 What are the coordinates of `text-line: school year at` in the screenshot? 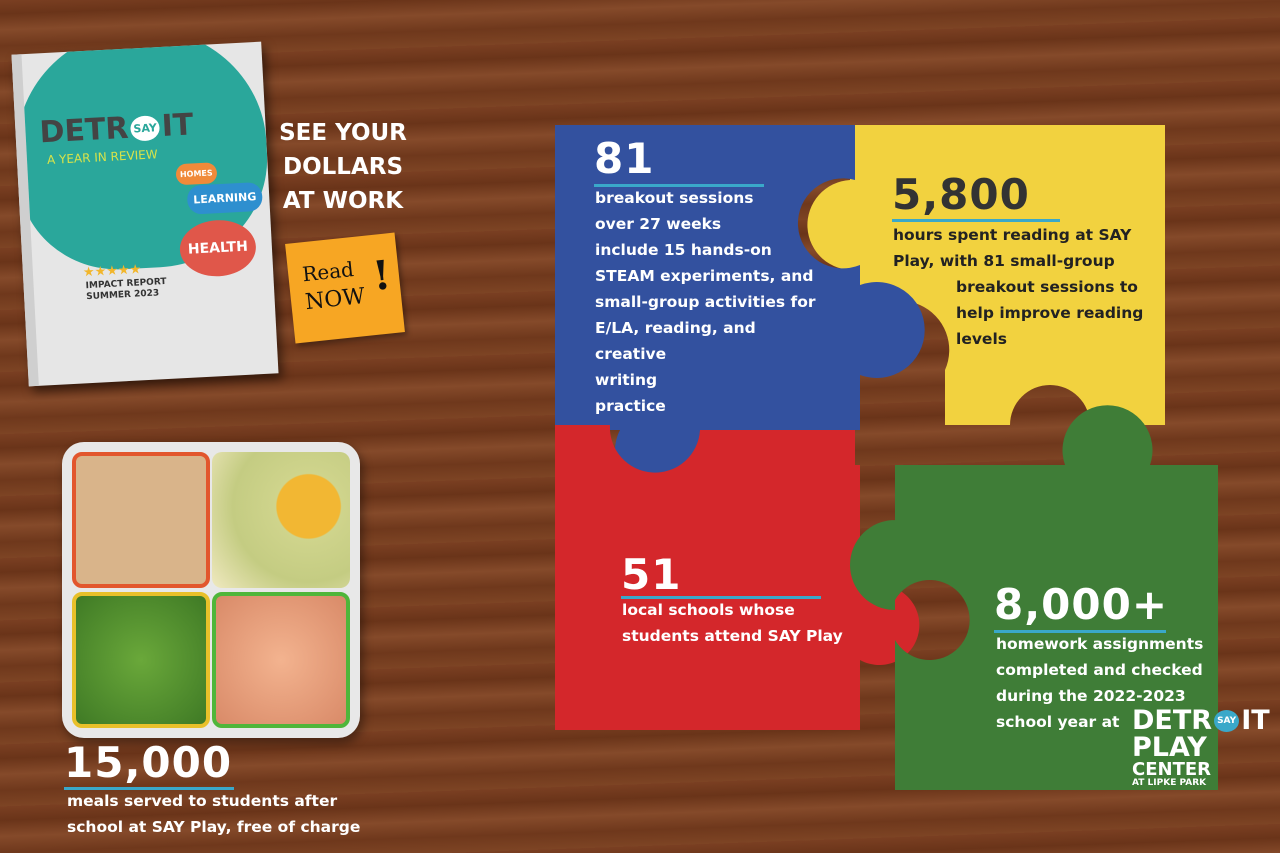 It's located at (1058, 722).